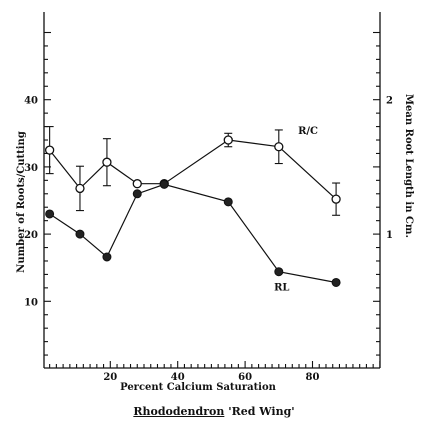  What do you see at coordinates (245, 377) in the screenshot?
I see `x-tick-label: 60` at bounding box center [245, 377].